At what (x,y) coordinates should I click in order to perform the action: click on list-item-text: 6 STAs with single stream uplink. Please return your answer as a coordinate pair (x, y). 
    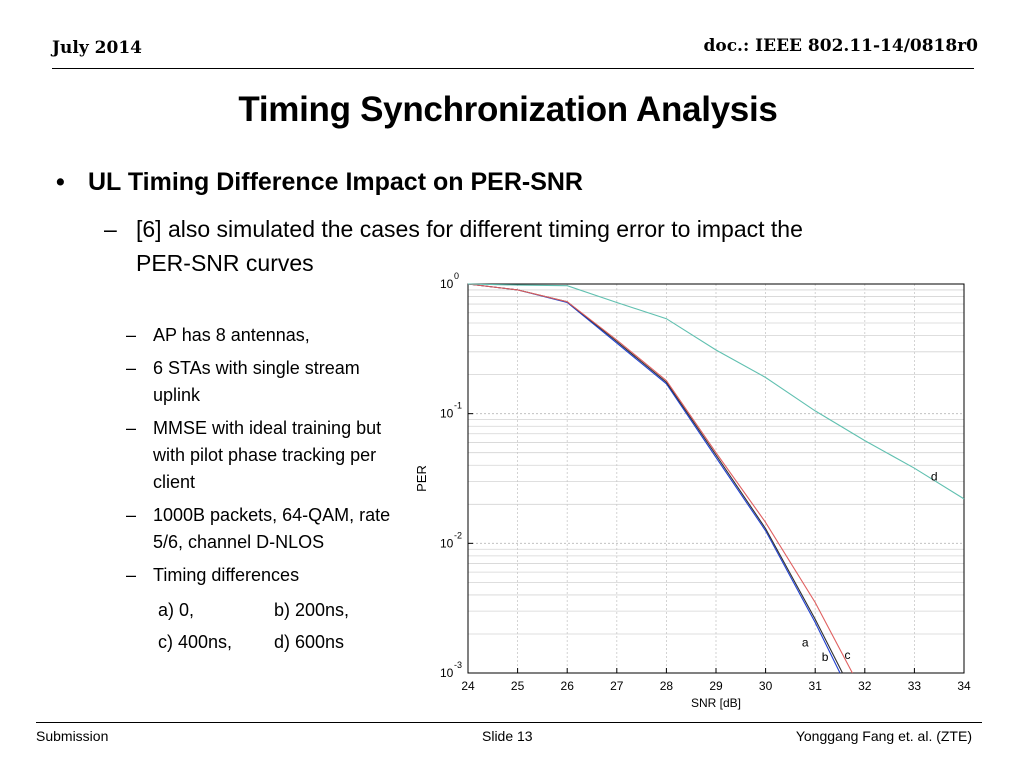
    Looking at the image, I should click on (256, 381).